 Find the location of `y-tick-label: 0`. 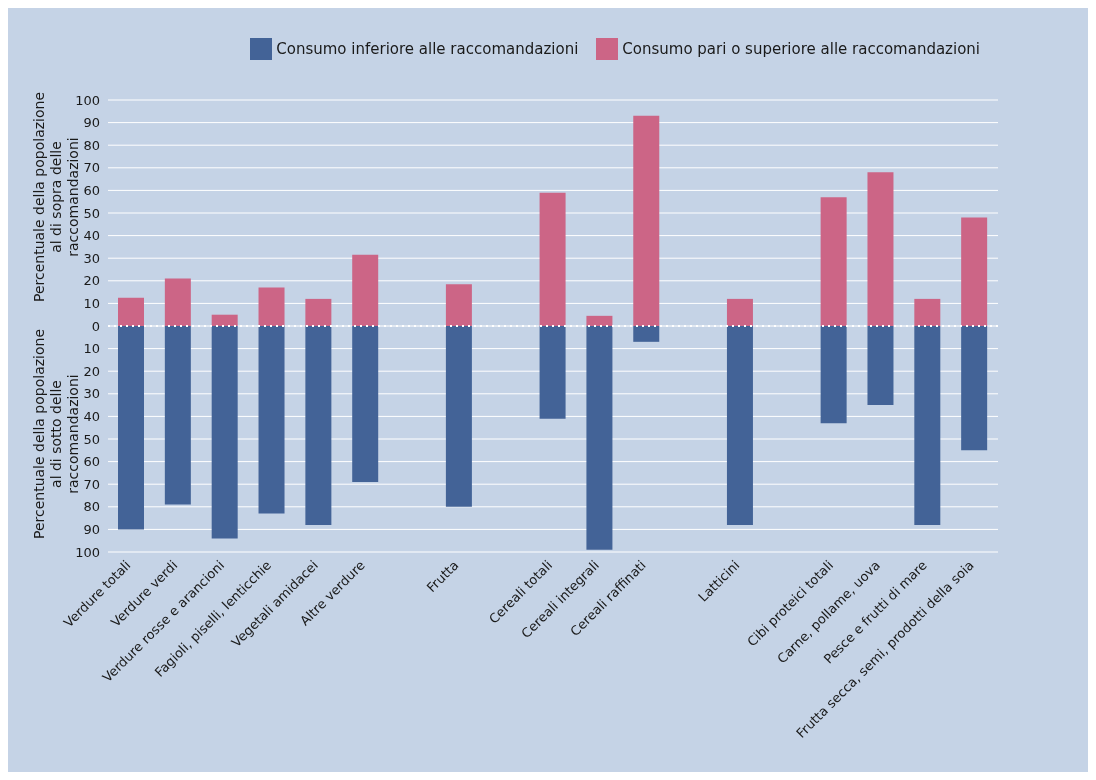

y-tick-label: 0 is located at coordinates (95, 326).